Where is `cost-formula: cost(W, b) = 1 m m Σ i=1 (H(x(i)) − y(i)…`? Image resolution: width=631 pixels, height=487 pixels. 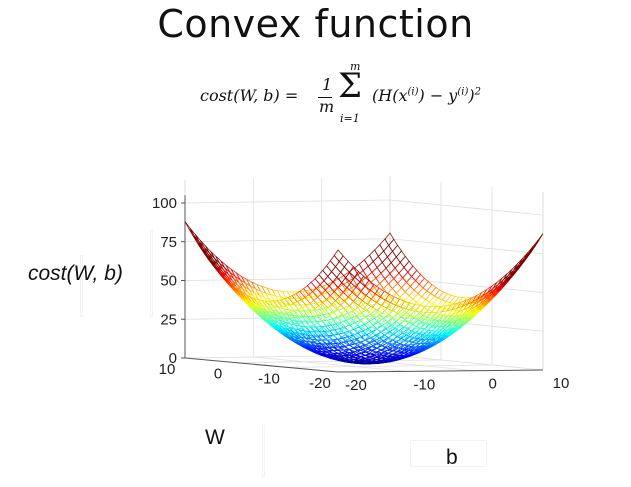 cost-formula: cost(W, b) = 1 m m Σ i=1 (H(x(i)) − y(i)… is located at coordinates (380, 102).